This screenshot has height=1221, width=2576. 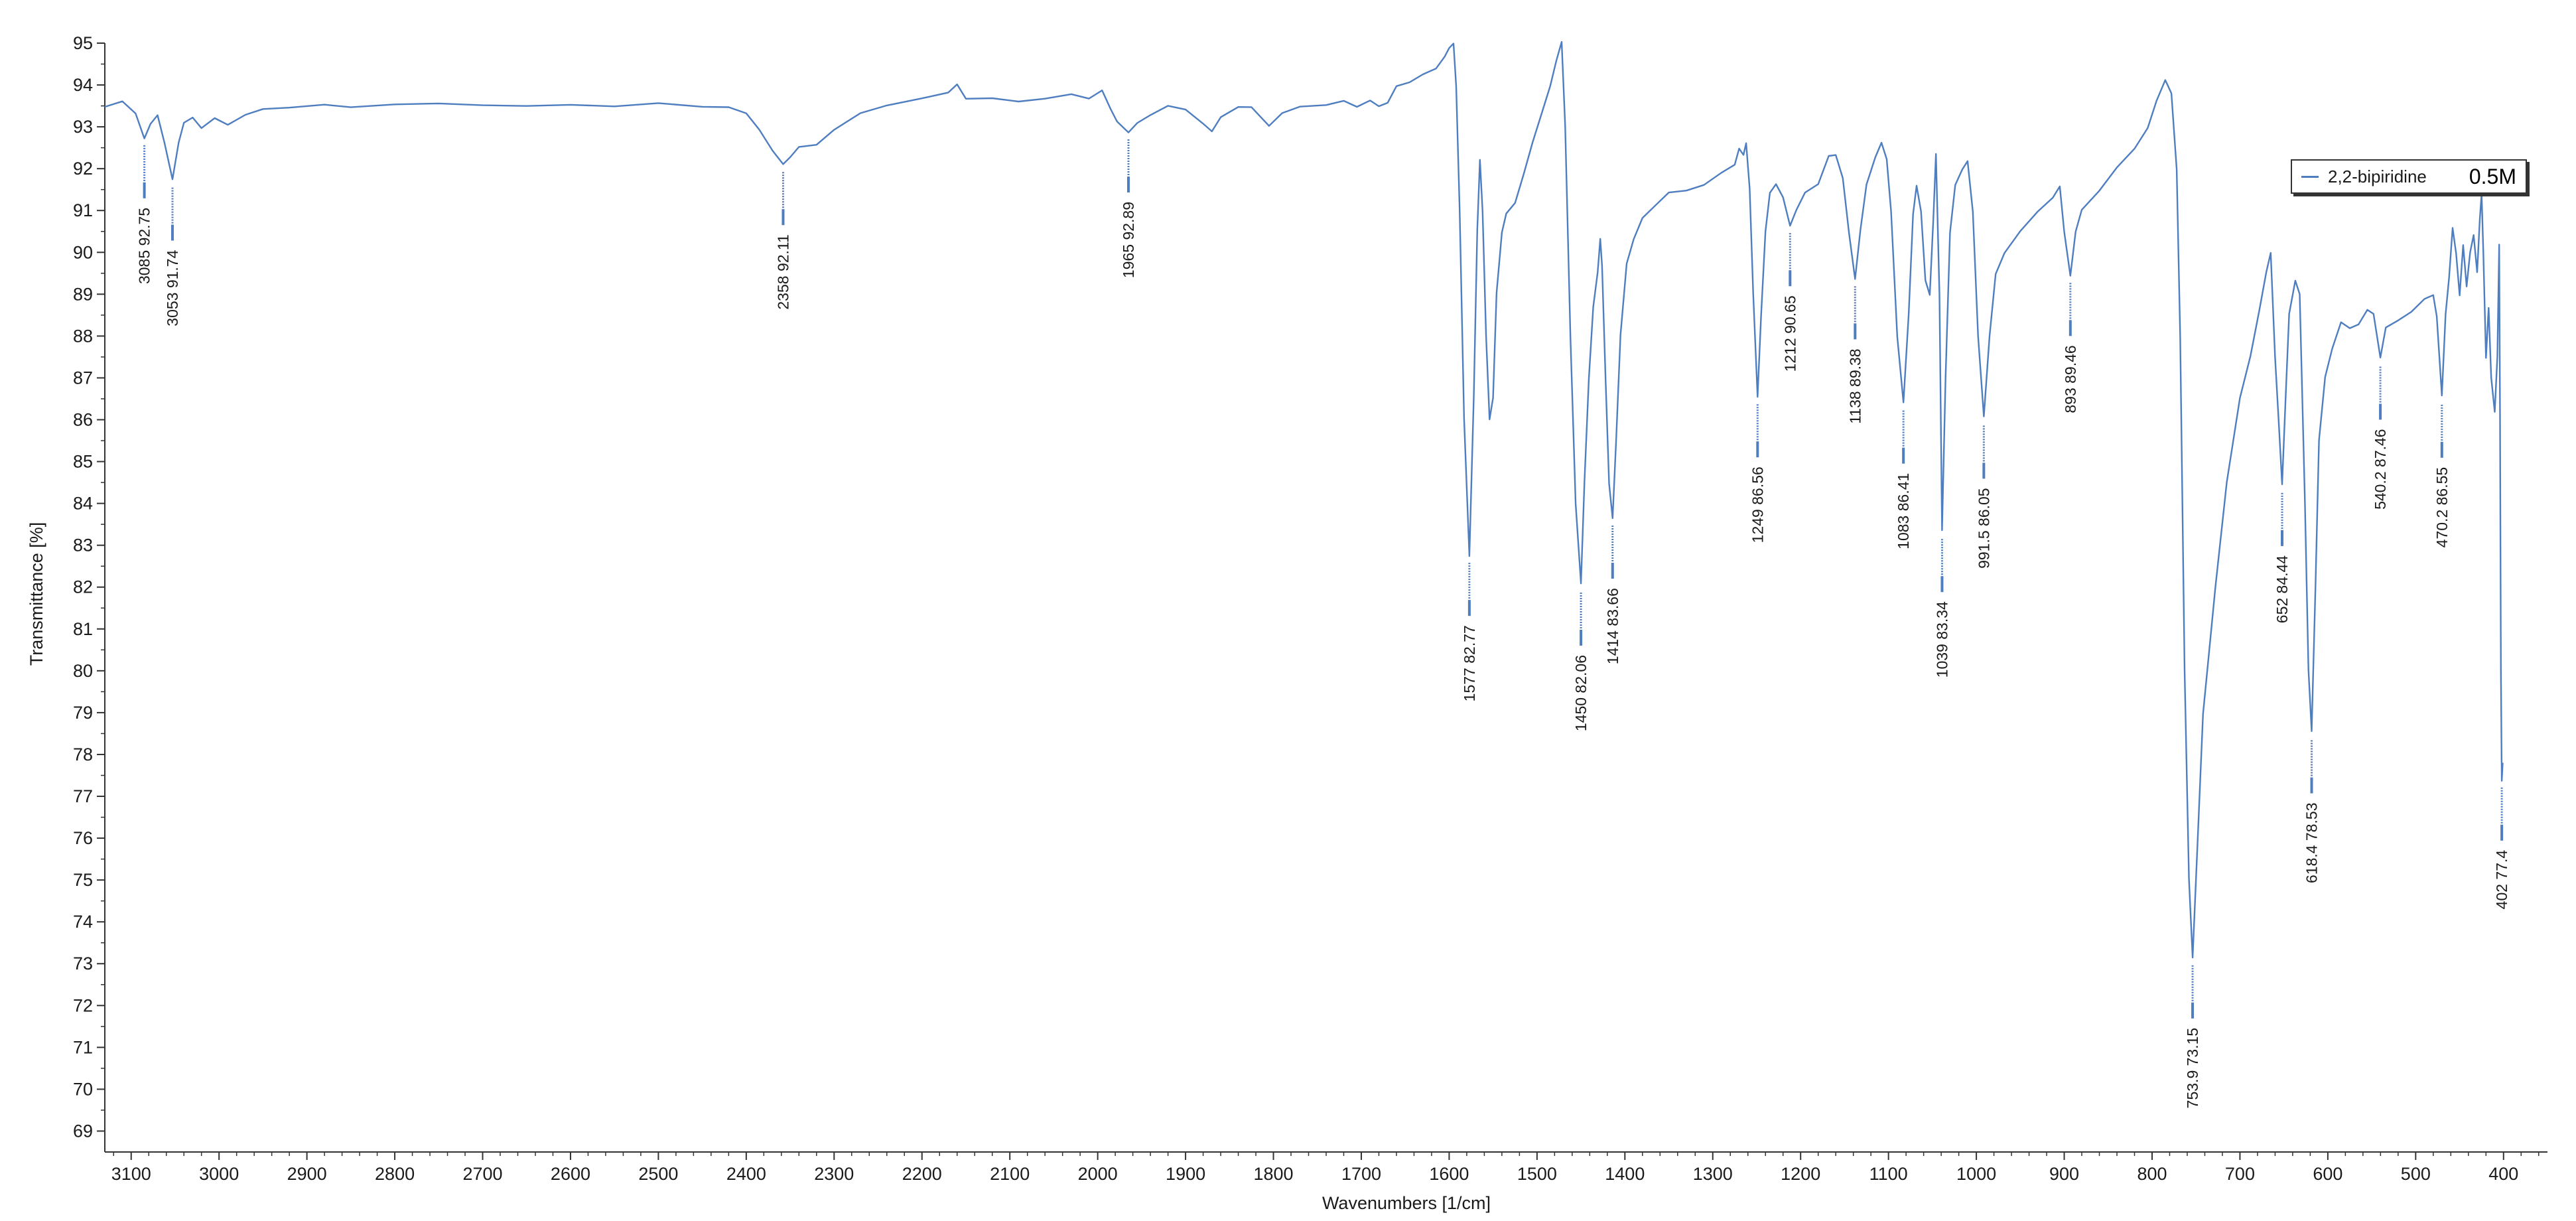 I want to click on peak-label: 1083 86.41, so click(x=1903, y=511).